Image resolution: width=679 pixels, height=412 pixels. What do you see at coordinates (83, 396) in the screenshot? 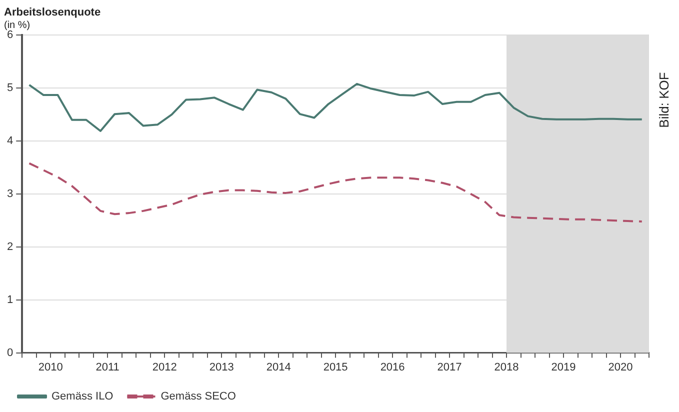
I see `legend-label: Gemäss ILO` at bounding box center [83, 396].